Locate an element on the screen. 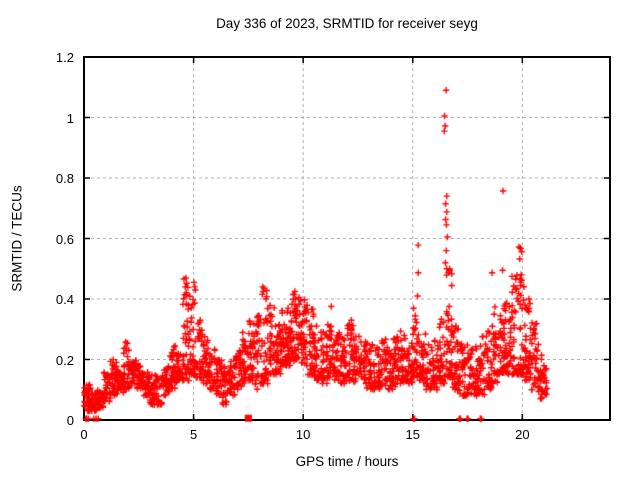  y-tick-label-1.2: 1.2 is located at coordinates (64, 57).